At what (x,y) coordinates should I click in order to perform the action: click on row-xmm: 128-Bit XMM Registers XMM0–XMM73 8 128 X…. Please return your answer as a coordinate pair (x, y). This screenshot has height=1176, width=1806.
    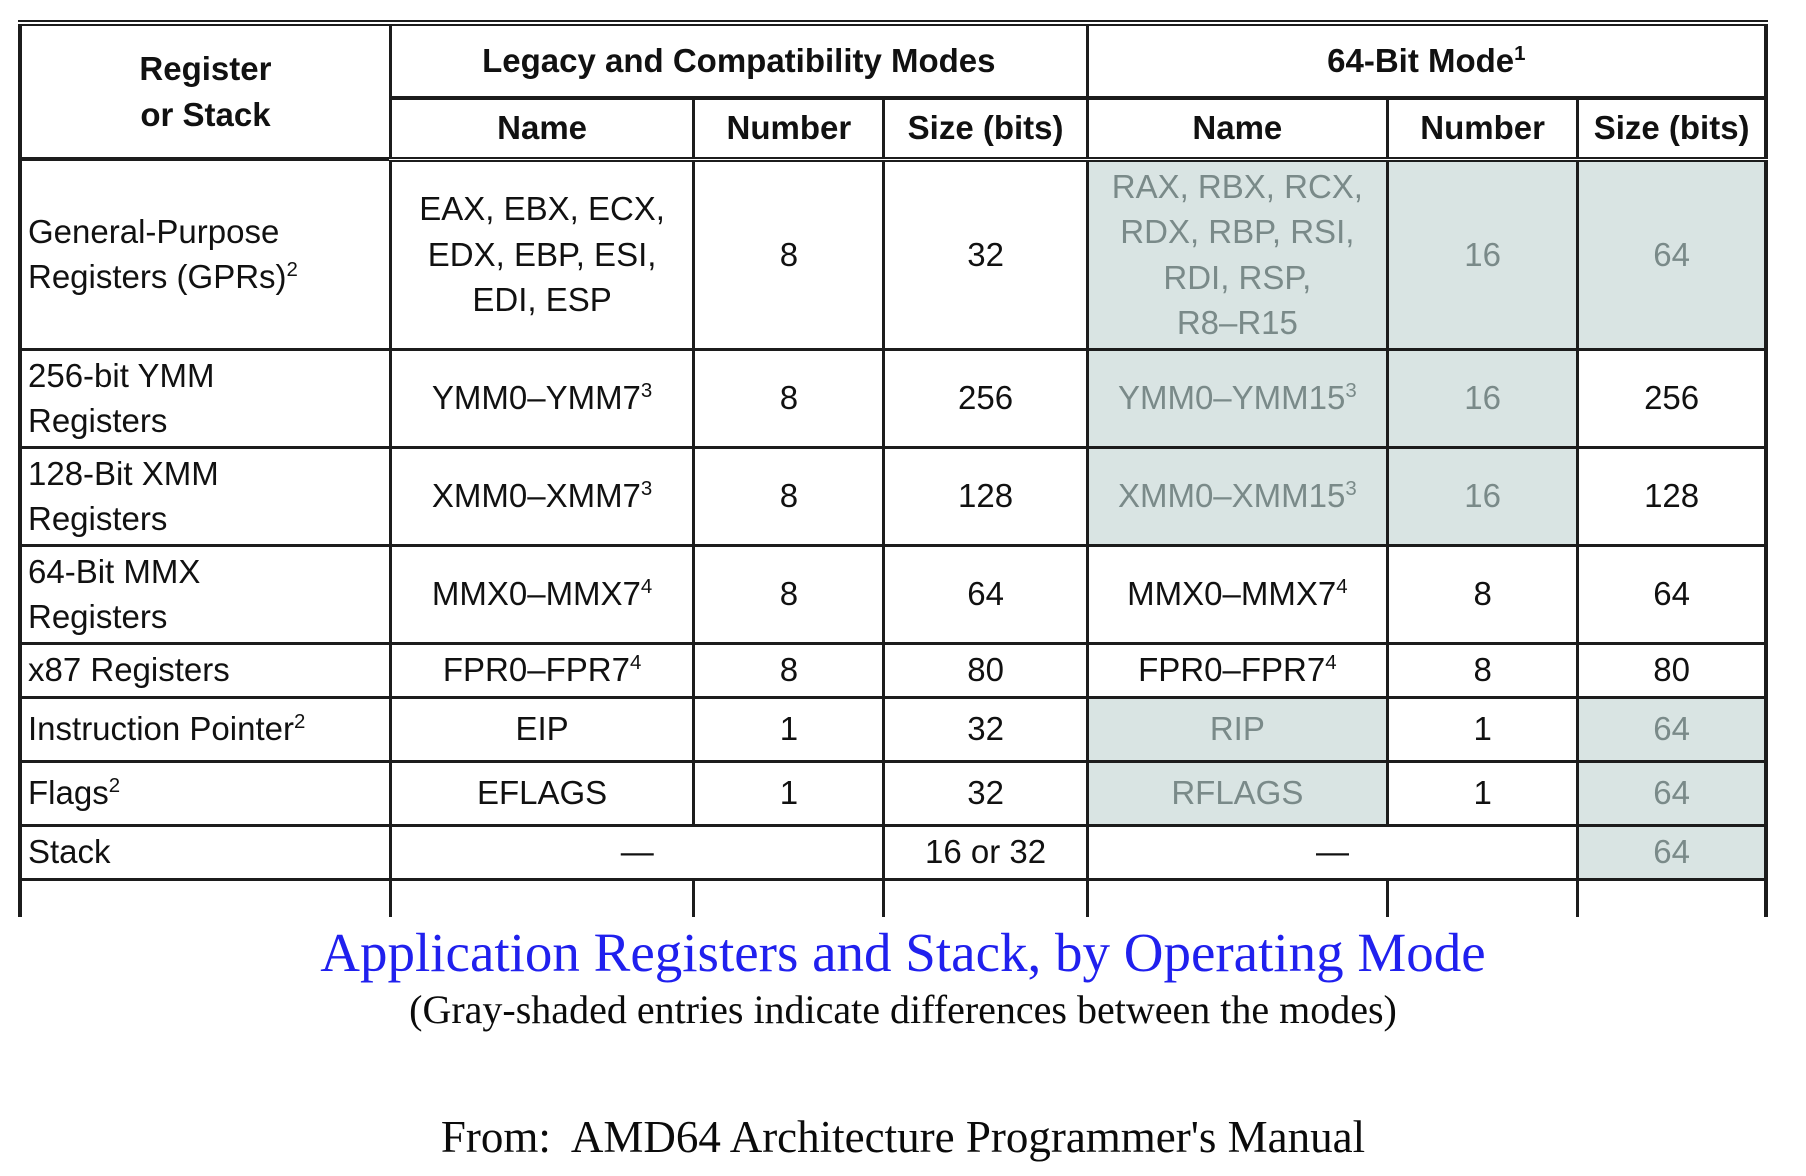
    Looking at the image, I should click on (893, 496).